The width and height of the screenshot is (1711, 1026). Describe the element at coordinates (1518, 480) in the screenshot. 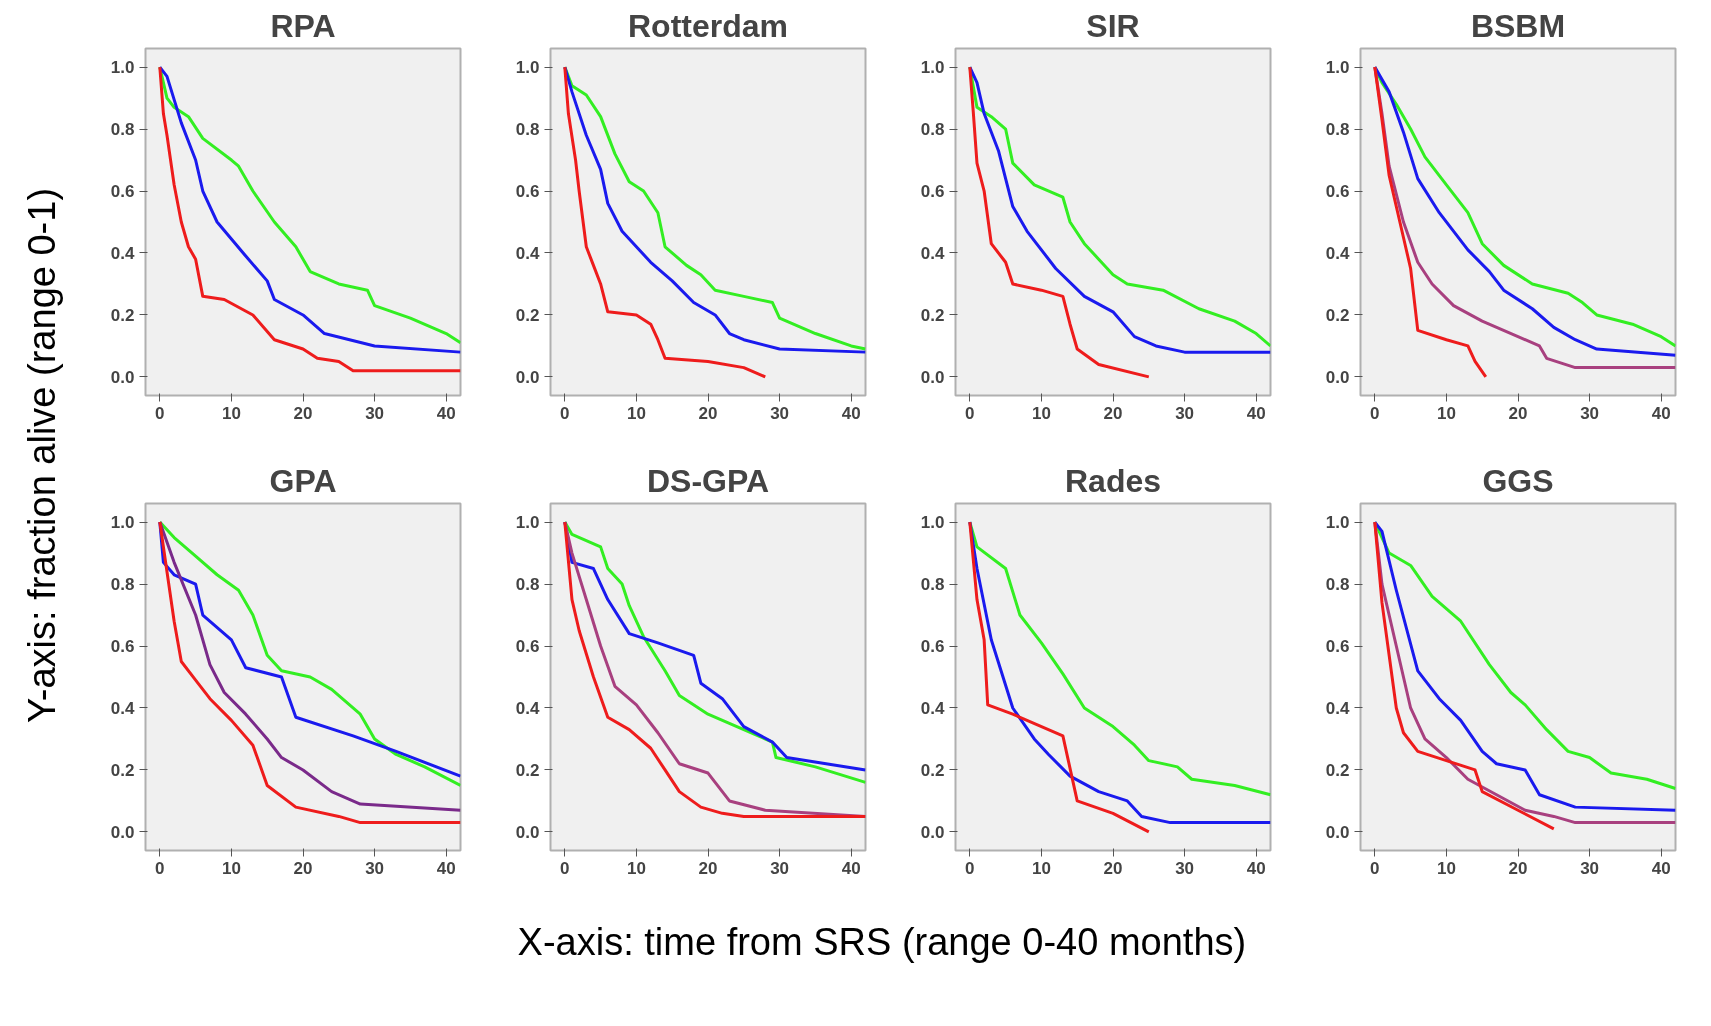

I see `chart-title: GGS` at that location.